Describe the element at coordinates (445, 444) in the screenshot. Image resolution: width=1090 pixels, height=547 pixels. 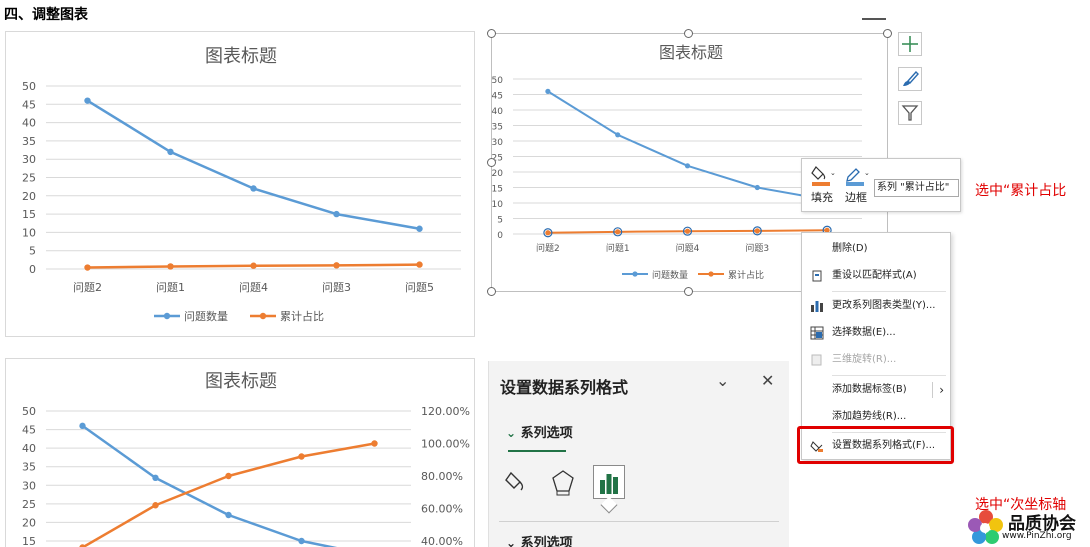
I see `y2-tick-label: 100.00%` at that location.